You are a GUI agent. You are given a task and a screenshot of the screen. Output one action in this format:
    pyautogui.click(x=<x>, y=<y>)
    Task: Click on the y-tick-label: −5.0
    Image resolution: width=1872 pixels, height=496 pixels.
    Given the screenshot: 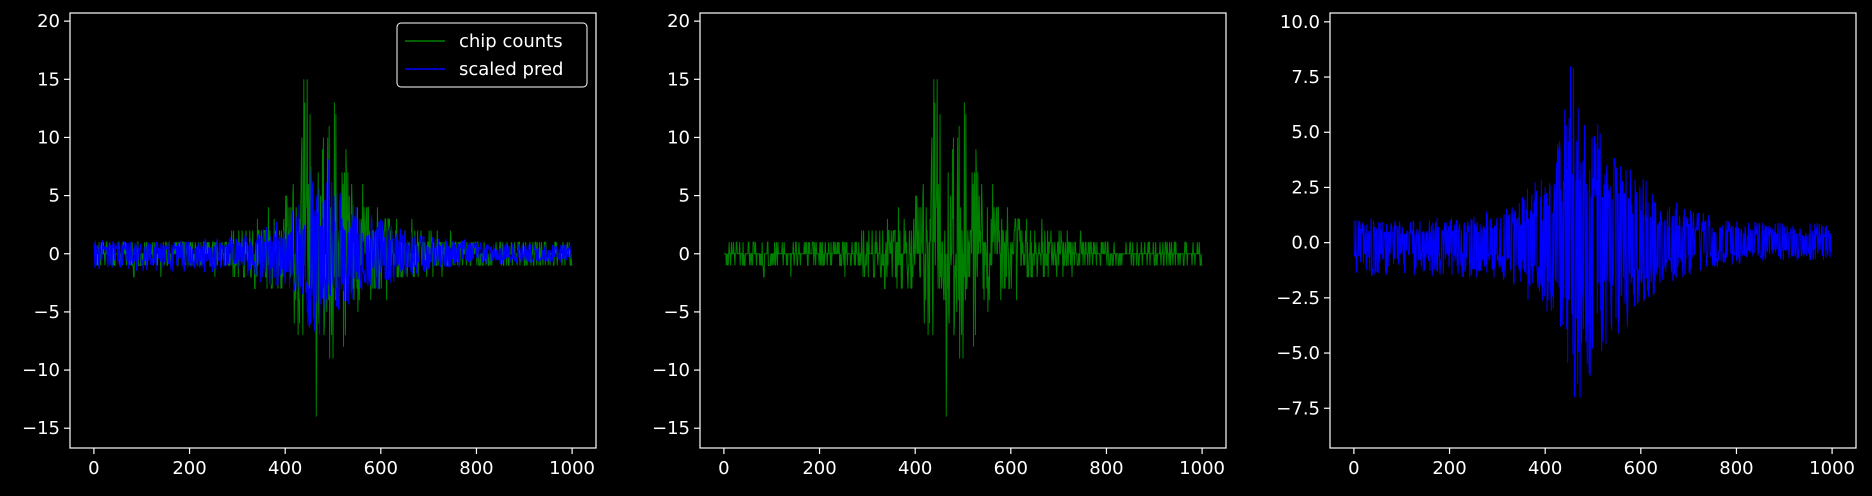 What is the action you would take?
    pyautogui.click(x=1298, y=353)
    